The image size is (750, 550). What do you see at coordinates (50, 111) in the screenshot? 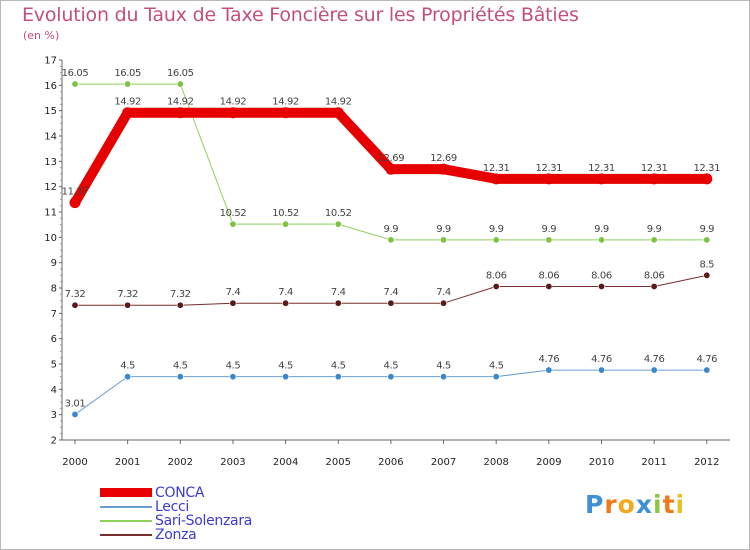
I see `y-tick-label: 15` at bounding box center [50, 111].